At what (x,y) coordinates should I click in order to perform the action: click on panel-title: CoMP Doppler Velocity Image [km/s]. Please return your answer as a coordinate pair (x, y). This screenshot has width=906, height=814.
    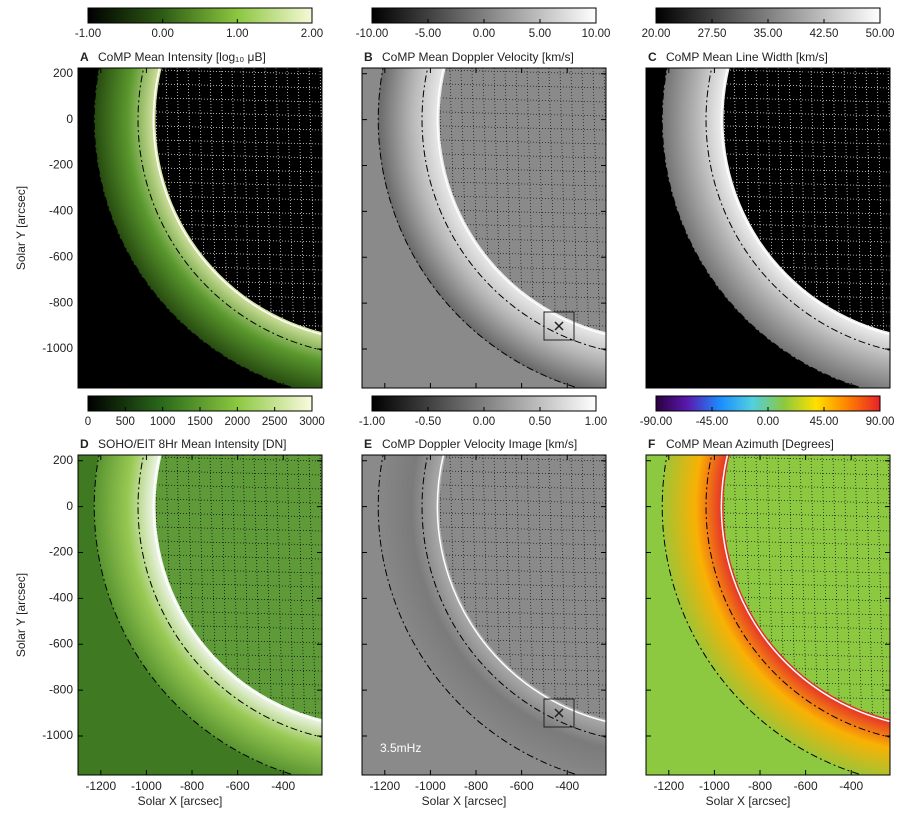
    Looking at the image, I should click on (479, 444).